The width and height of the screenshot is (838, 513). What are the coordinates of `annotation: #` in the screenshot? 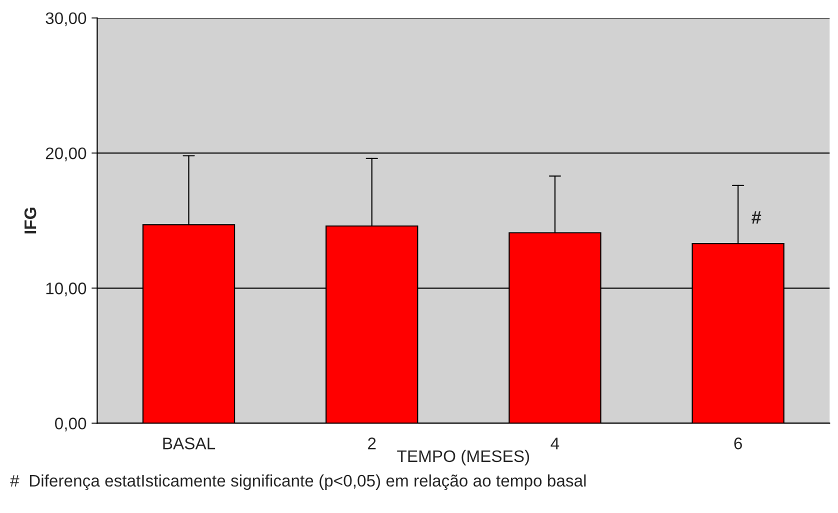 It's located at (757, 217).